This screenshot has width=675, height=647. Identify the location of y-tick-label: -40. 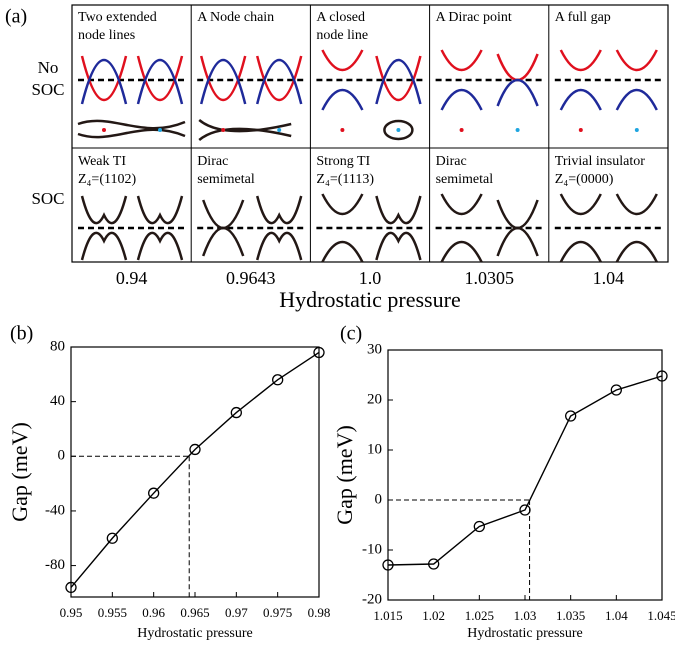
(55, 510).